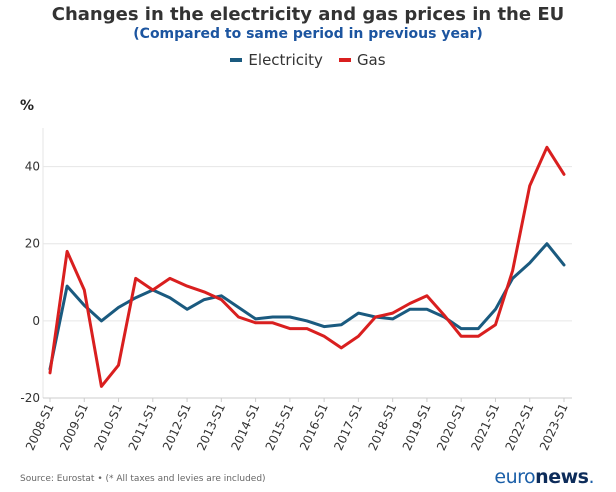 This screenshot has width=616, height=492. I want to click on x-tick-label: 2009-S1, so click(74, 426).